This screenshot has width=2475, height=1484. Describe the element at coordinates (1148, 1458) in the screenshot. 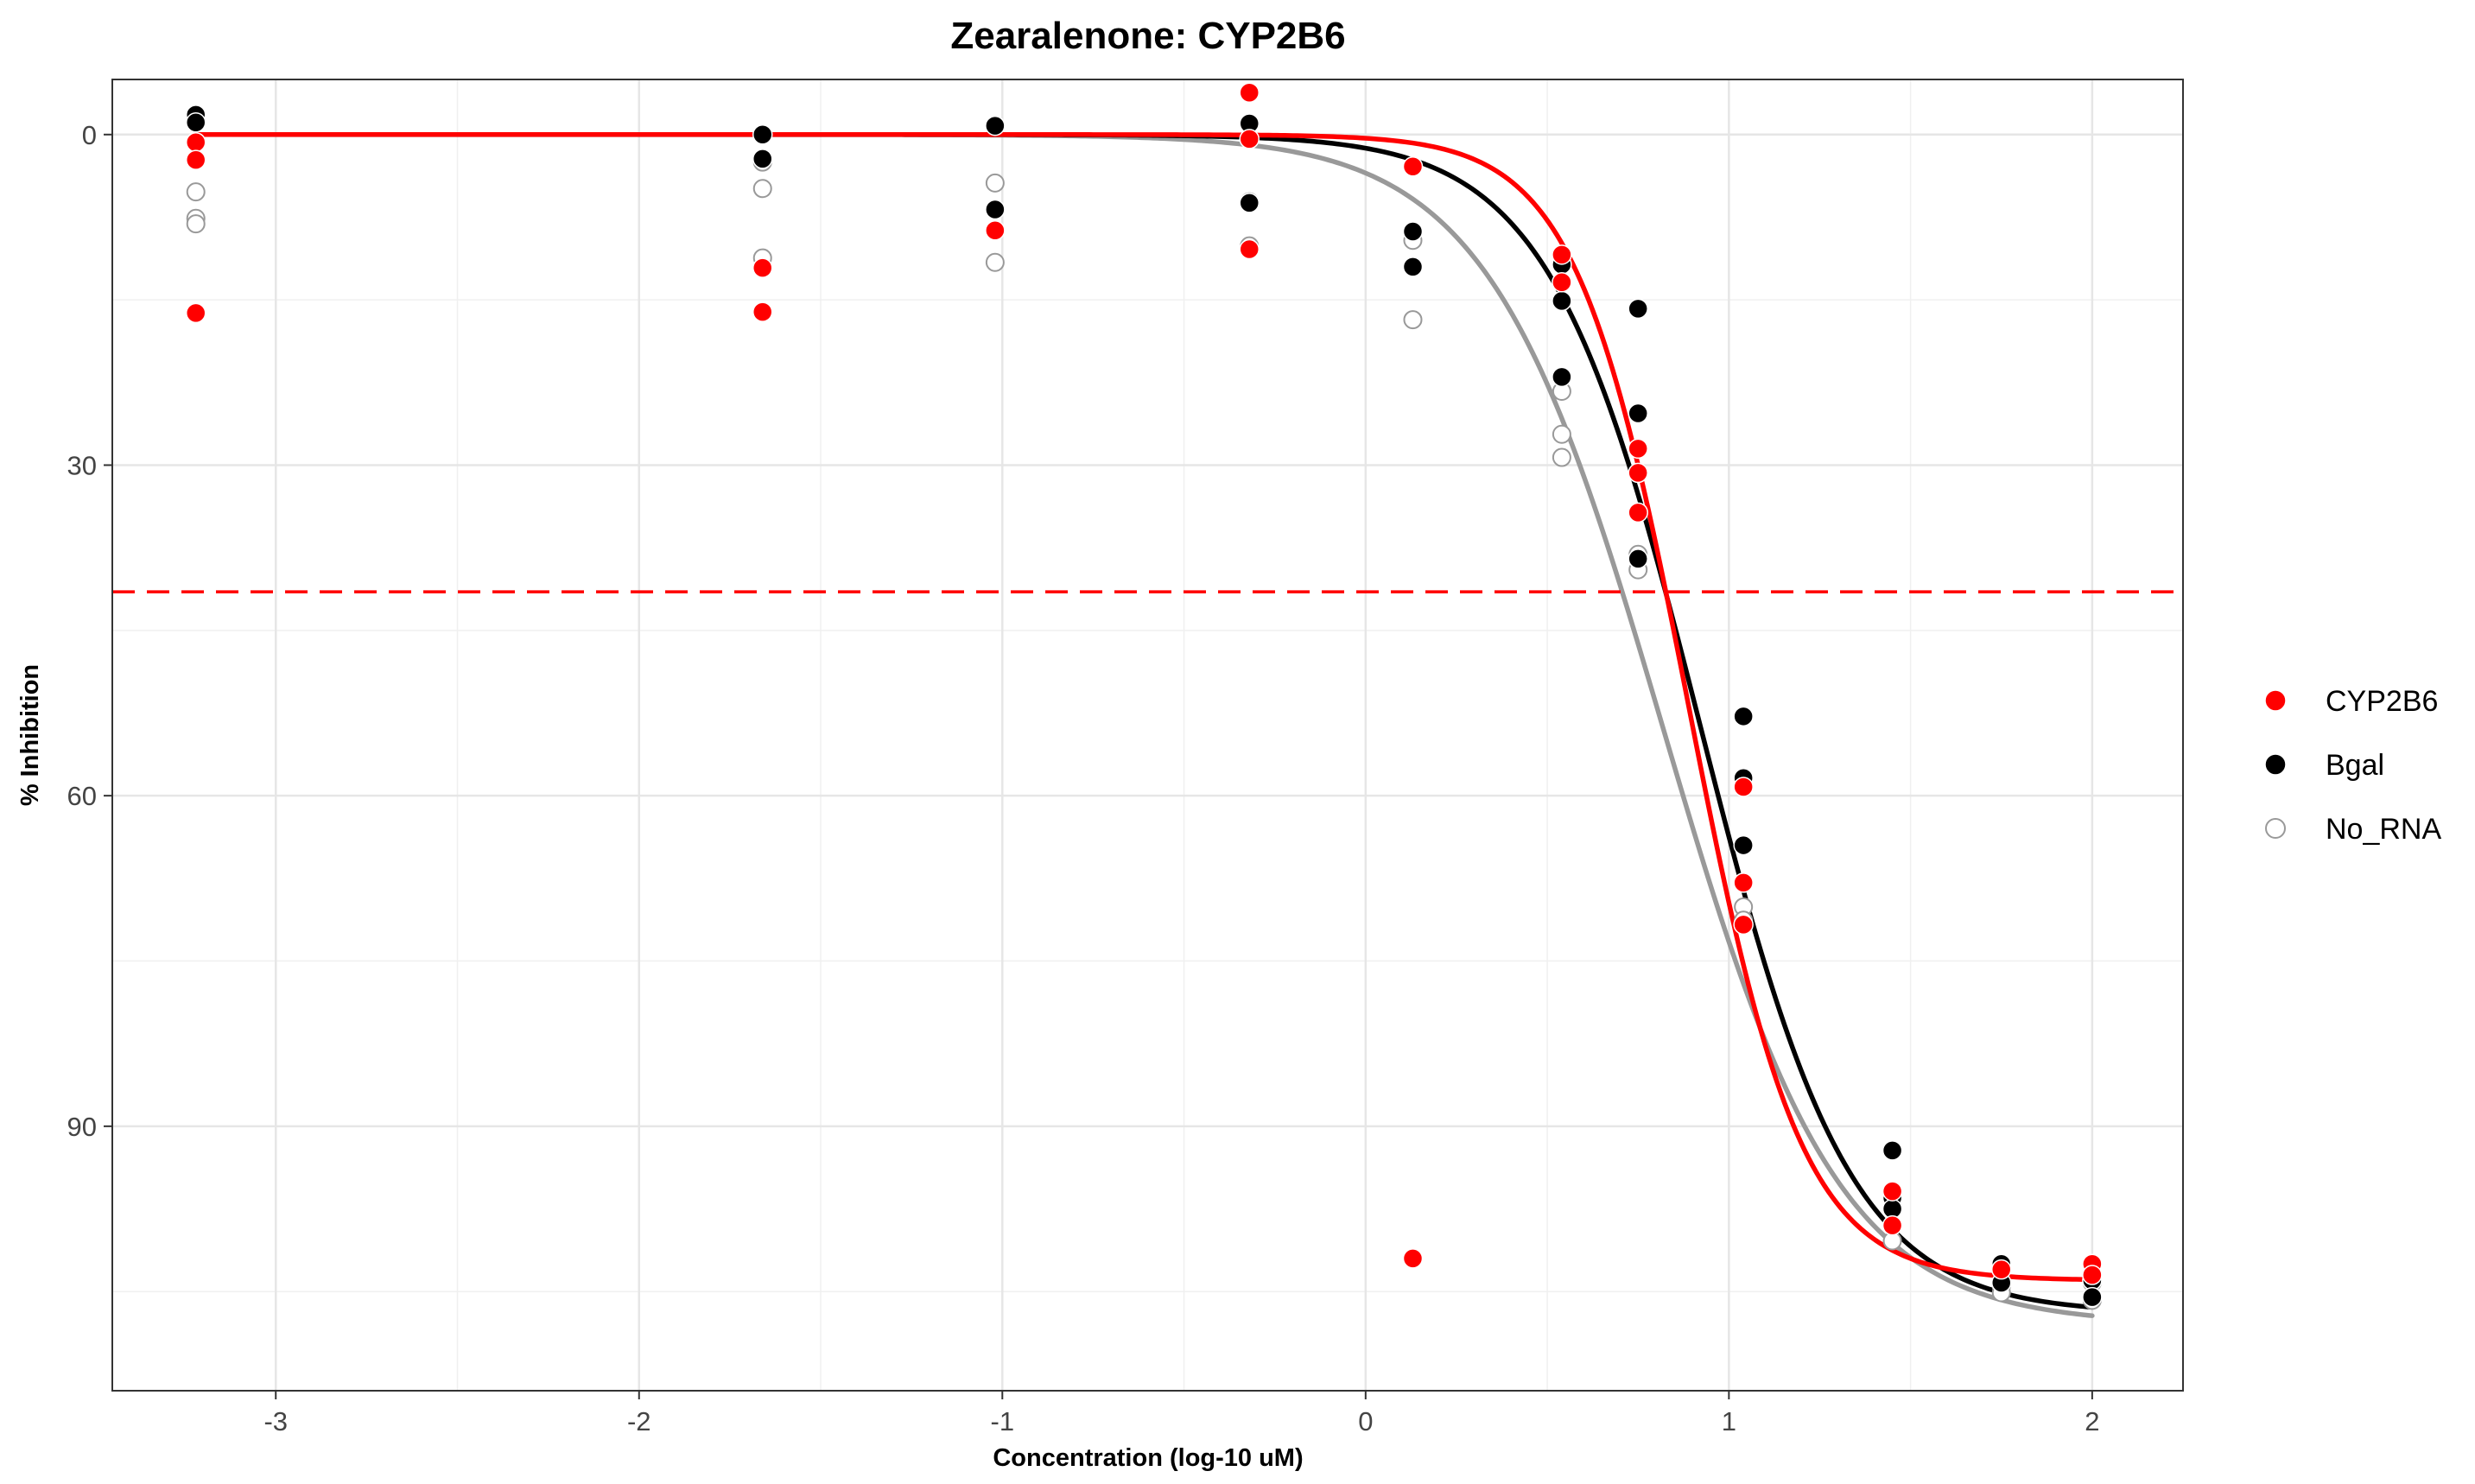

I see `x-axis-title: Concentration (log-10 uM)` at that location.